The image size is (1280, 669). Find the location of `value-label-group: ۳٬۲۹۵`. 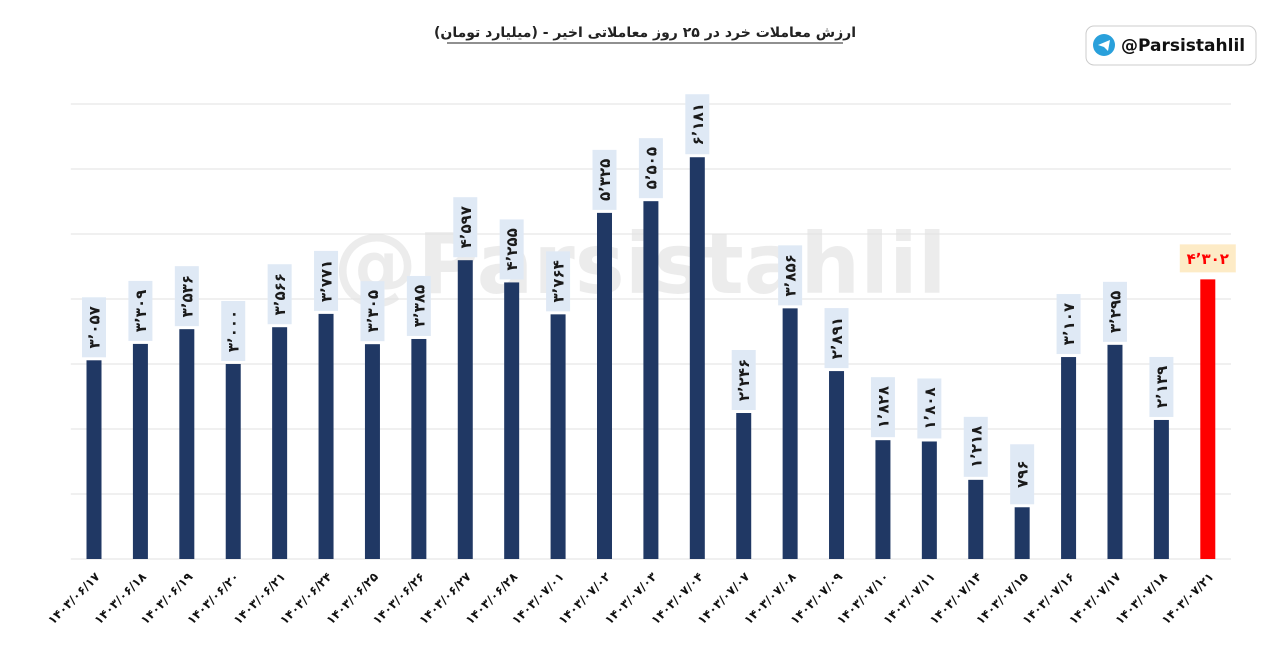

value-label-group: ۳٬۲۹۵ is located at coordinates (1114, 311).